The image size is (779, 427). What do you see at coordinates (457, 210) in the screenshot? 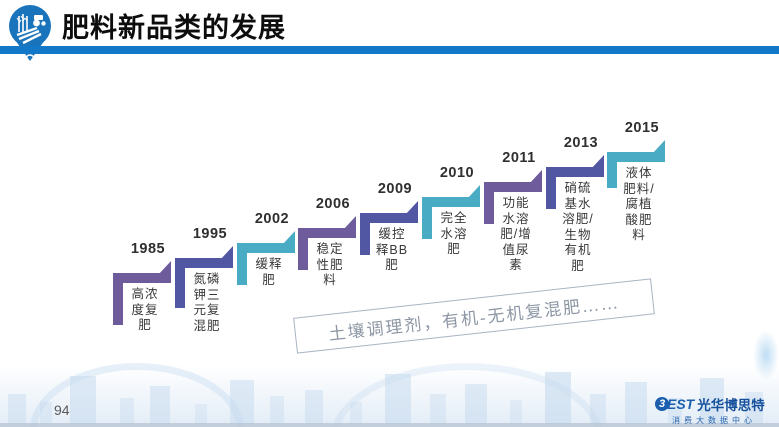
I see `timeline-step-2010: 2010 完全 水溶 肥` at bounding box center [457, 210].